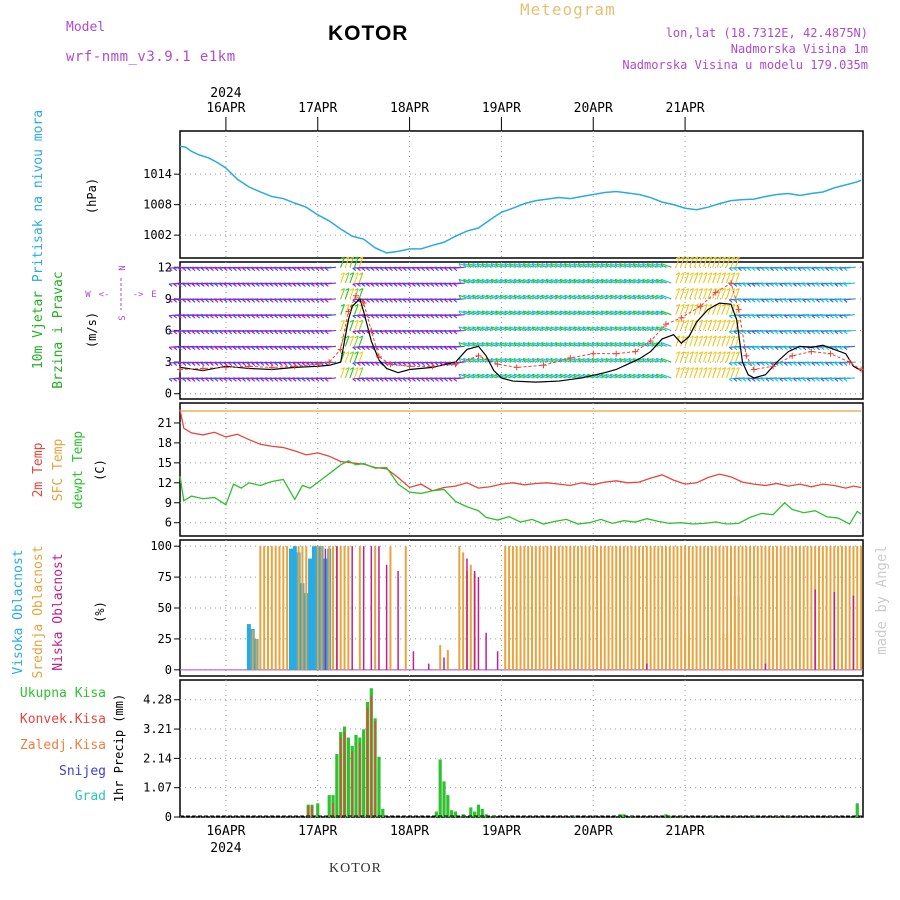 The width and height of the screenshot is (900, 900). What do you see at coordinates (168, 362) in the screenshot?
I see `wind-ytick-label: 3` at bounding box center [168, 362].